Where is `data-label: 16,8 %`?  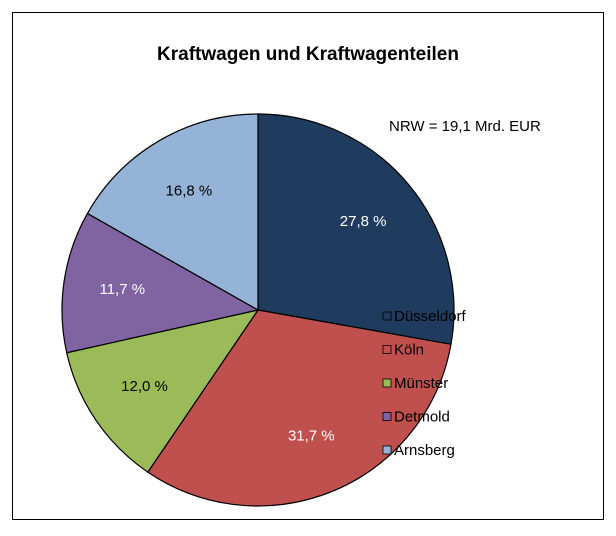
data-label: 16,8 % is located at coordinates (189, 190).